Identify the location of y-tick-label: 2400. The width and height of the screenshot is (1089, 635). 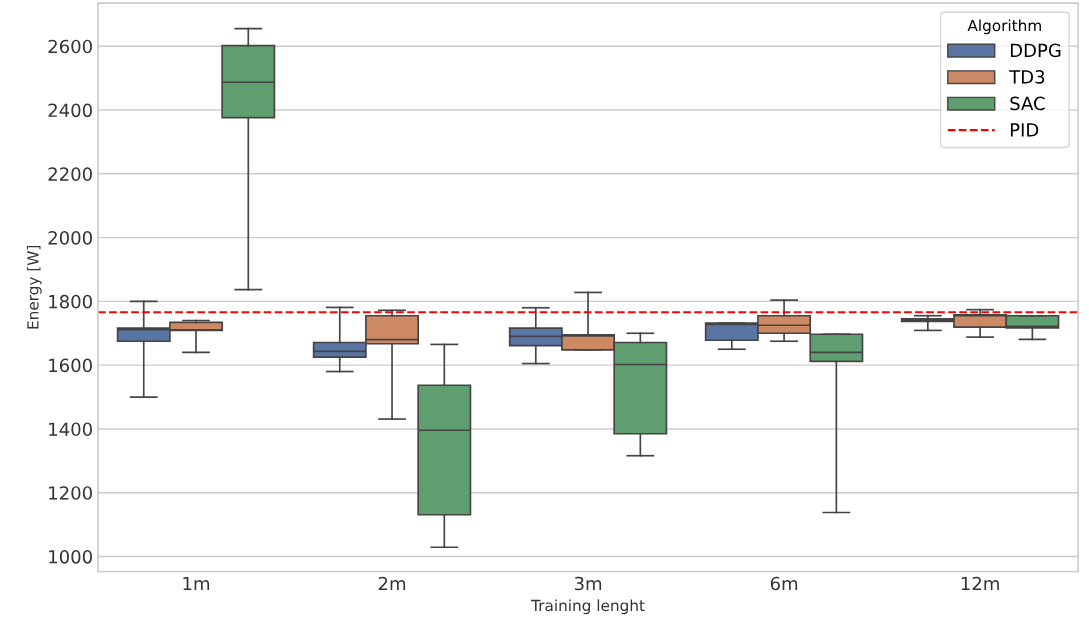
(70, 110).